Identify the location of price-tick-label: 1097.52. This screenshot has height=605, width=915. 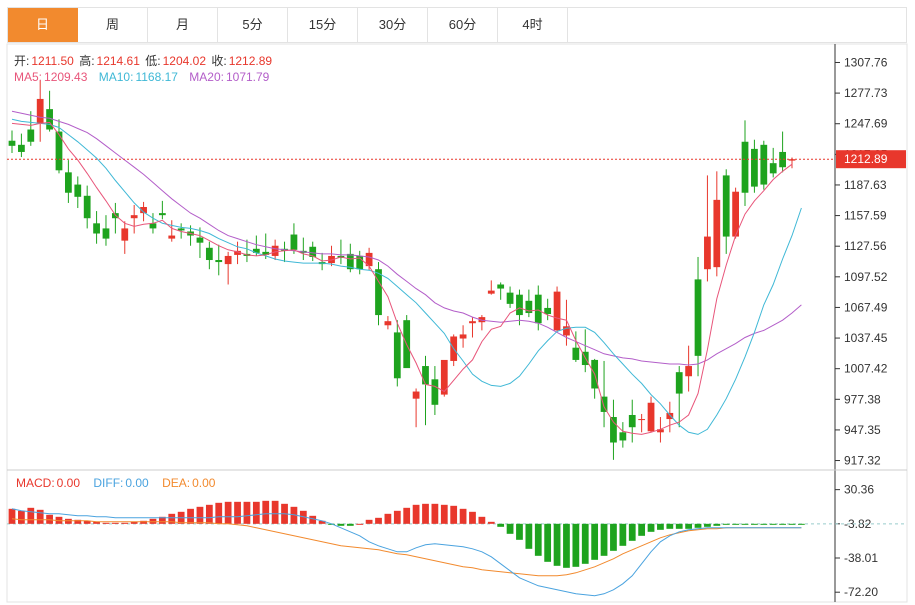
(866, 277).